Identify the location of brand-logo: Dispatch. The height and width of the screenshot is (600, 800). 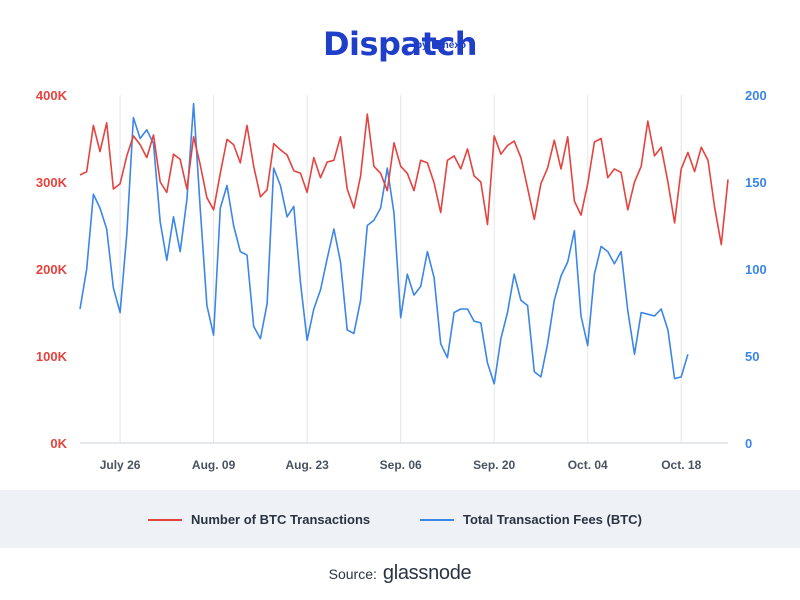
(400, 44).